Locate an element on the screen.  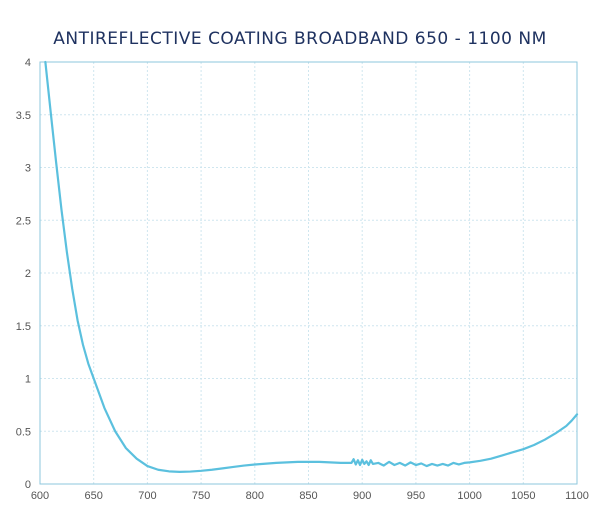
x-tick-label: 1000 is located at coordinates (469, 496).